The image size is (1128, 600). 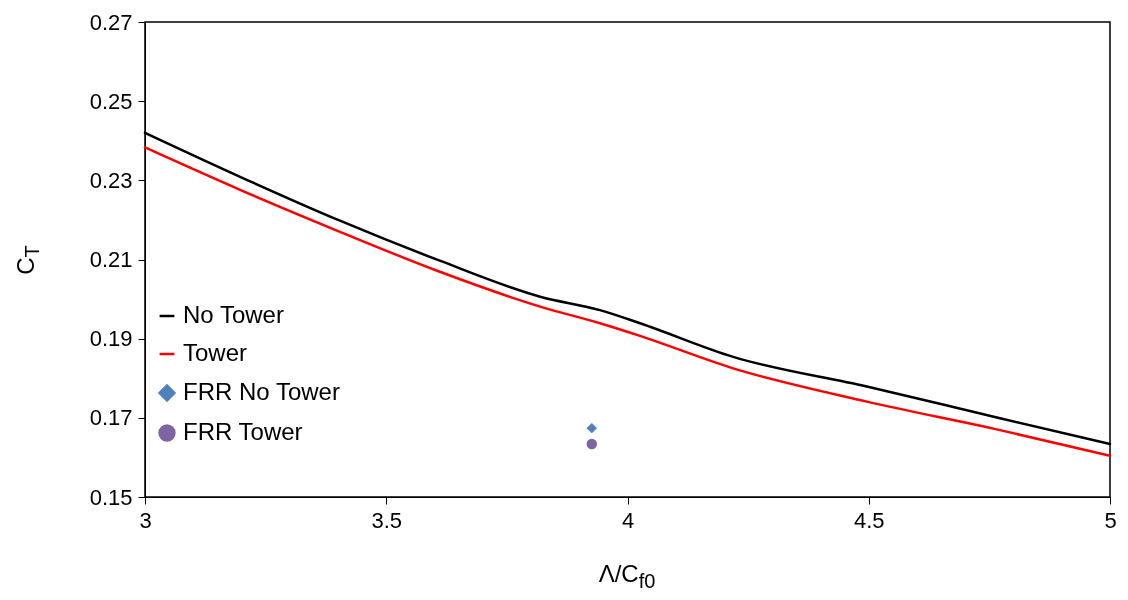 What do you see at coordinates (387, 520) in the screenshot?
I see `x-tick-label: 3.5` at bounding box center [387, 520].